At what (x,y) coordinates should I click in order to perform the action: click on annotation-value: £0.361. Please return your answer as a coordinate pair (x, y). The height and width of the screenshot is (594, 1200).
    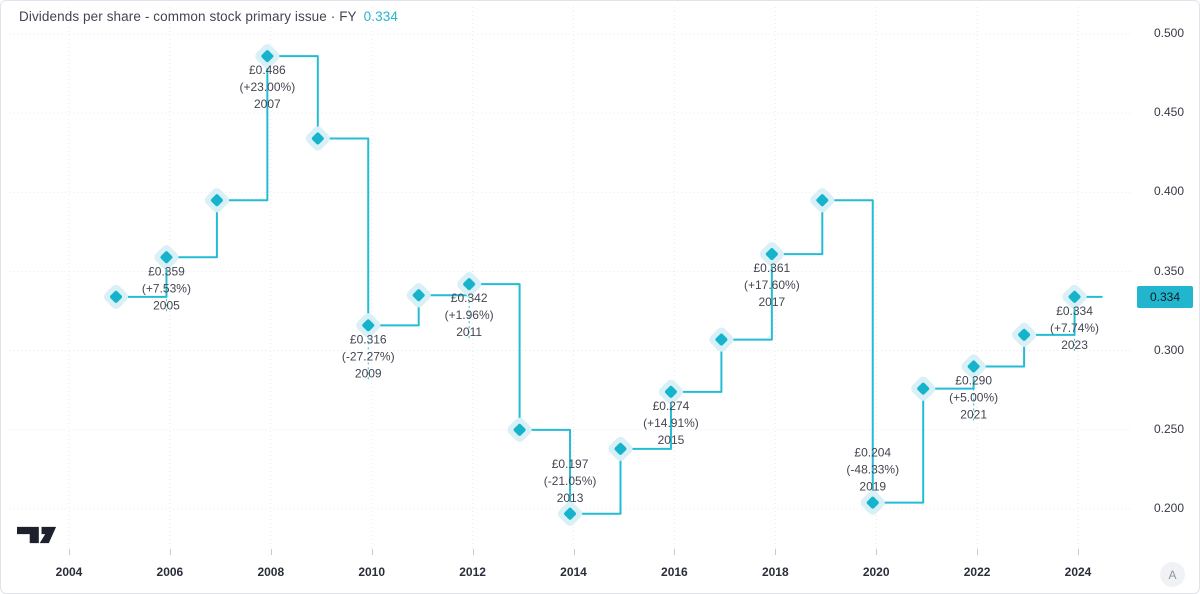
    Looking at the image, I should click on (771, 268).